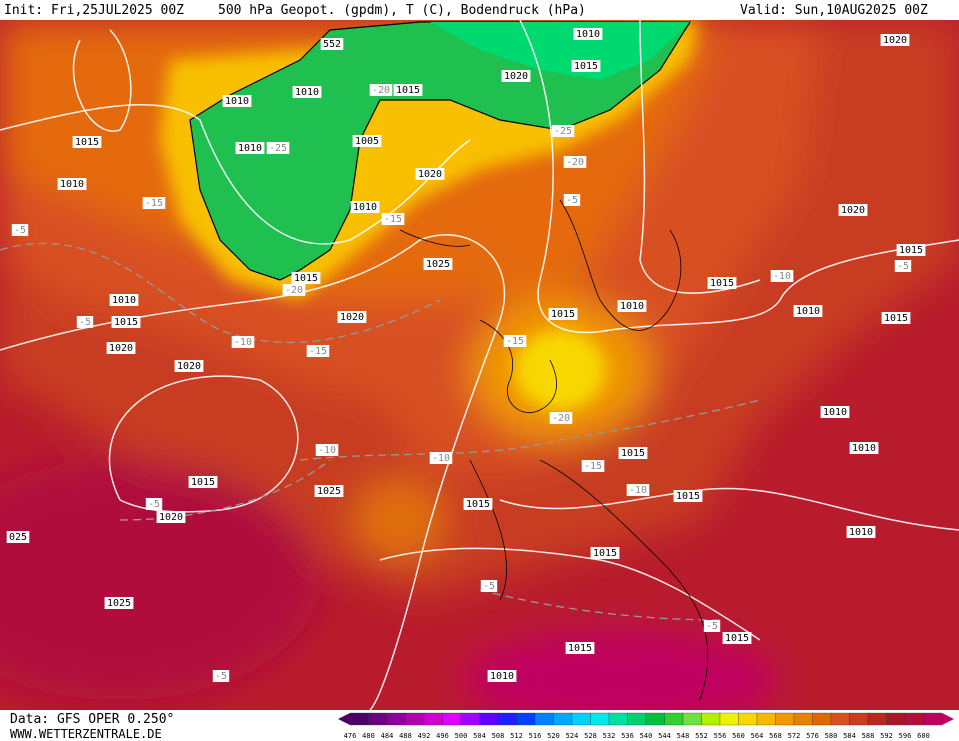 Image resolution: width=959 pixels, height=741 pixels. I want to click on pressure-label: 552, so click(332, 44).